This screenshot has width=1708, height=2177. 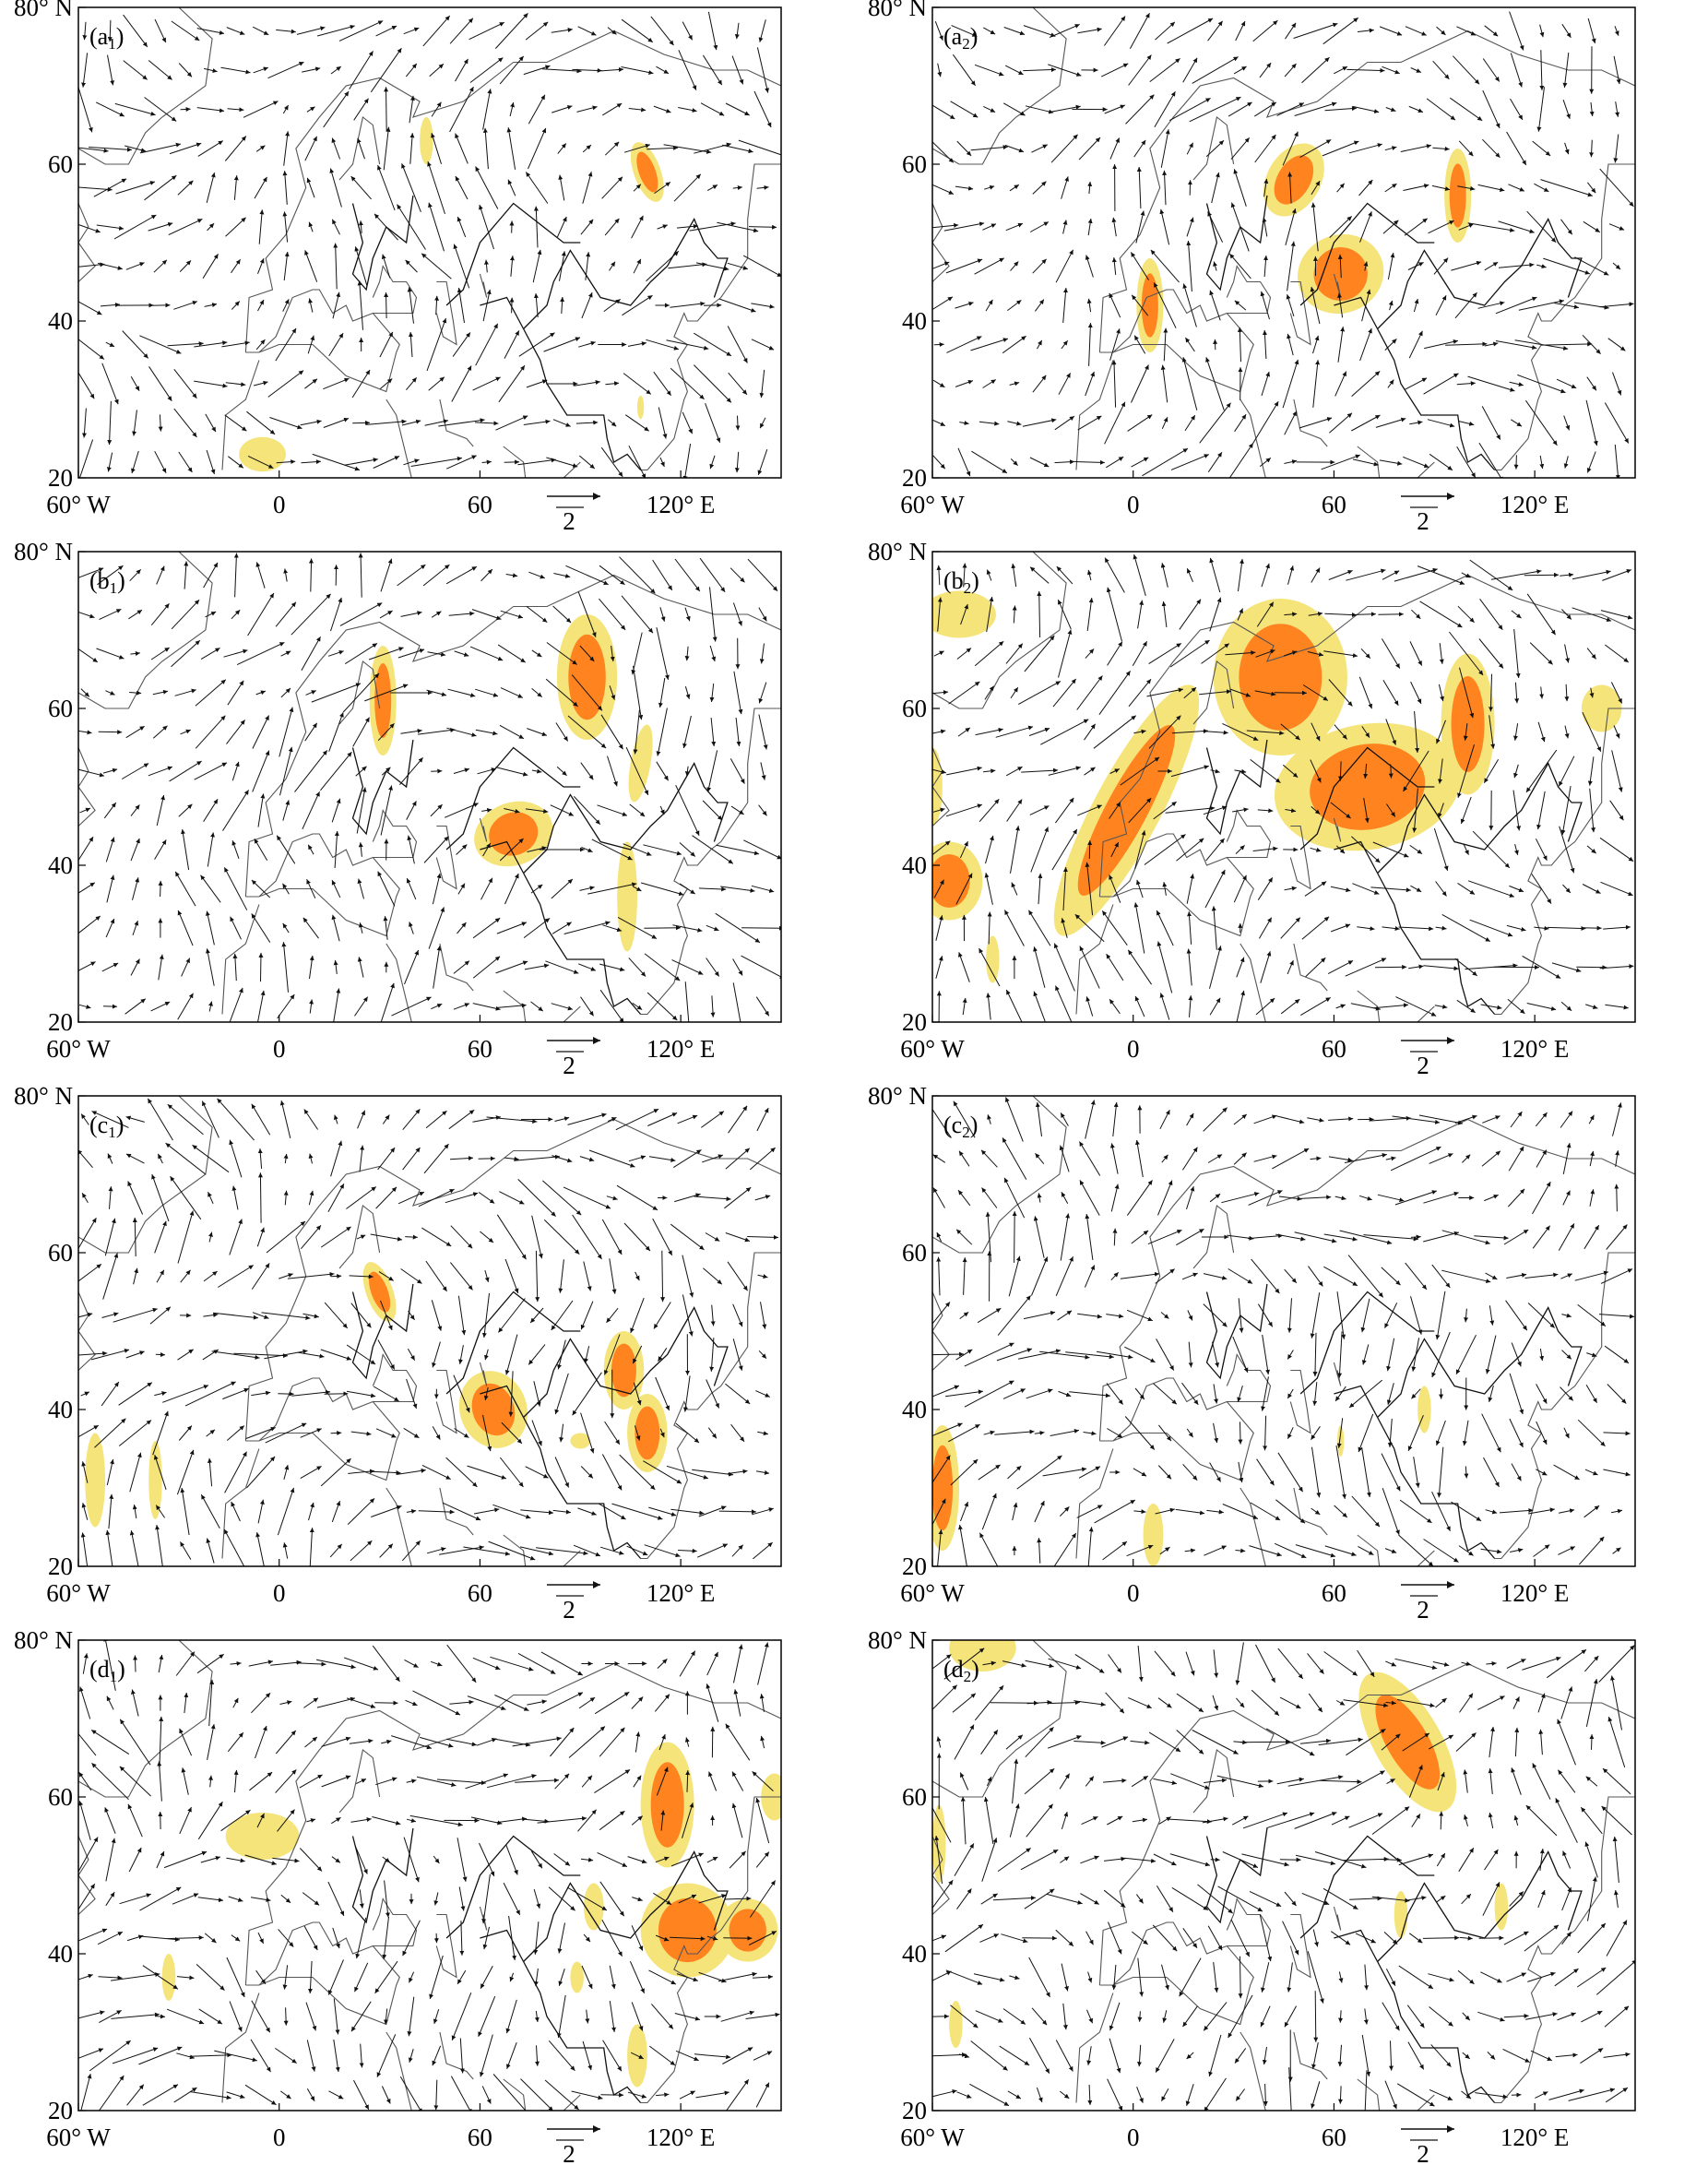 I want to click on y-tick-label: 40, so click(x=915, y=1409).